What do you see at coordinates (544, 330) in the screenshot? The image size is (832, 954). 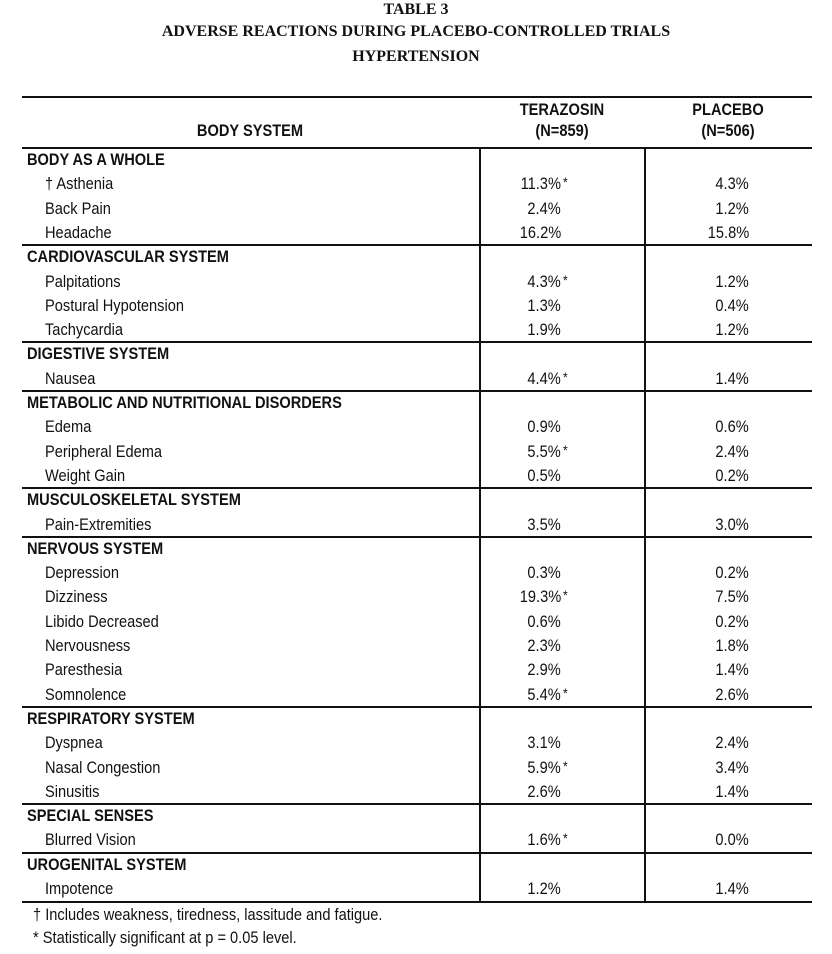 I see `terazosin-value: 1.9%` at bounding box center [544, 330].